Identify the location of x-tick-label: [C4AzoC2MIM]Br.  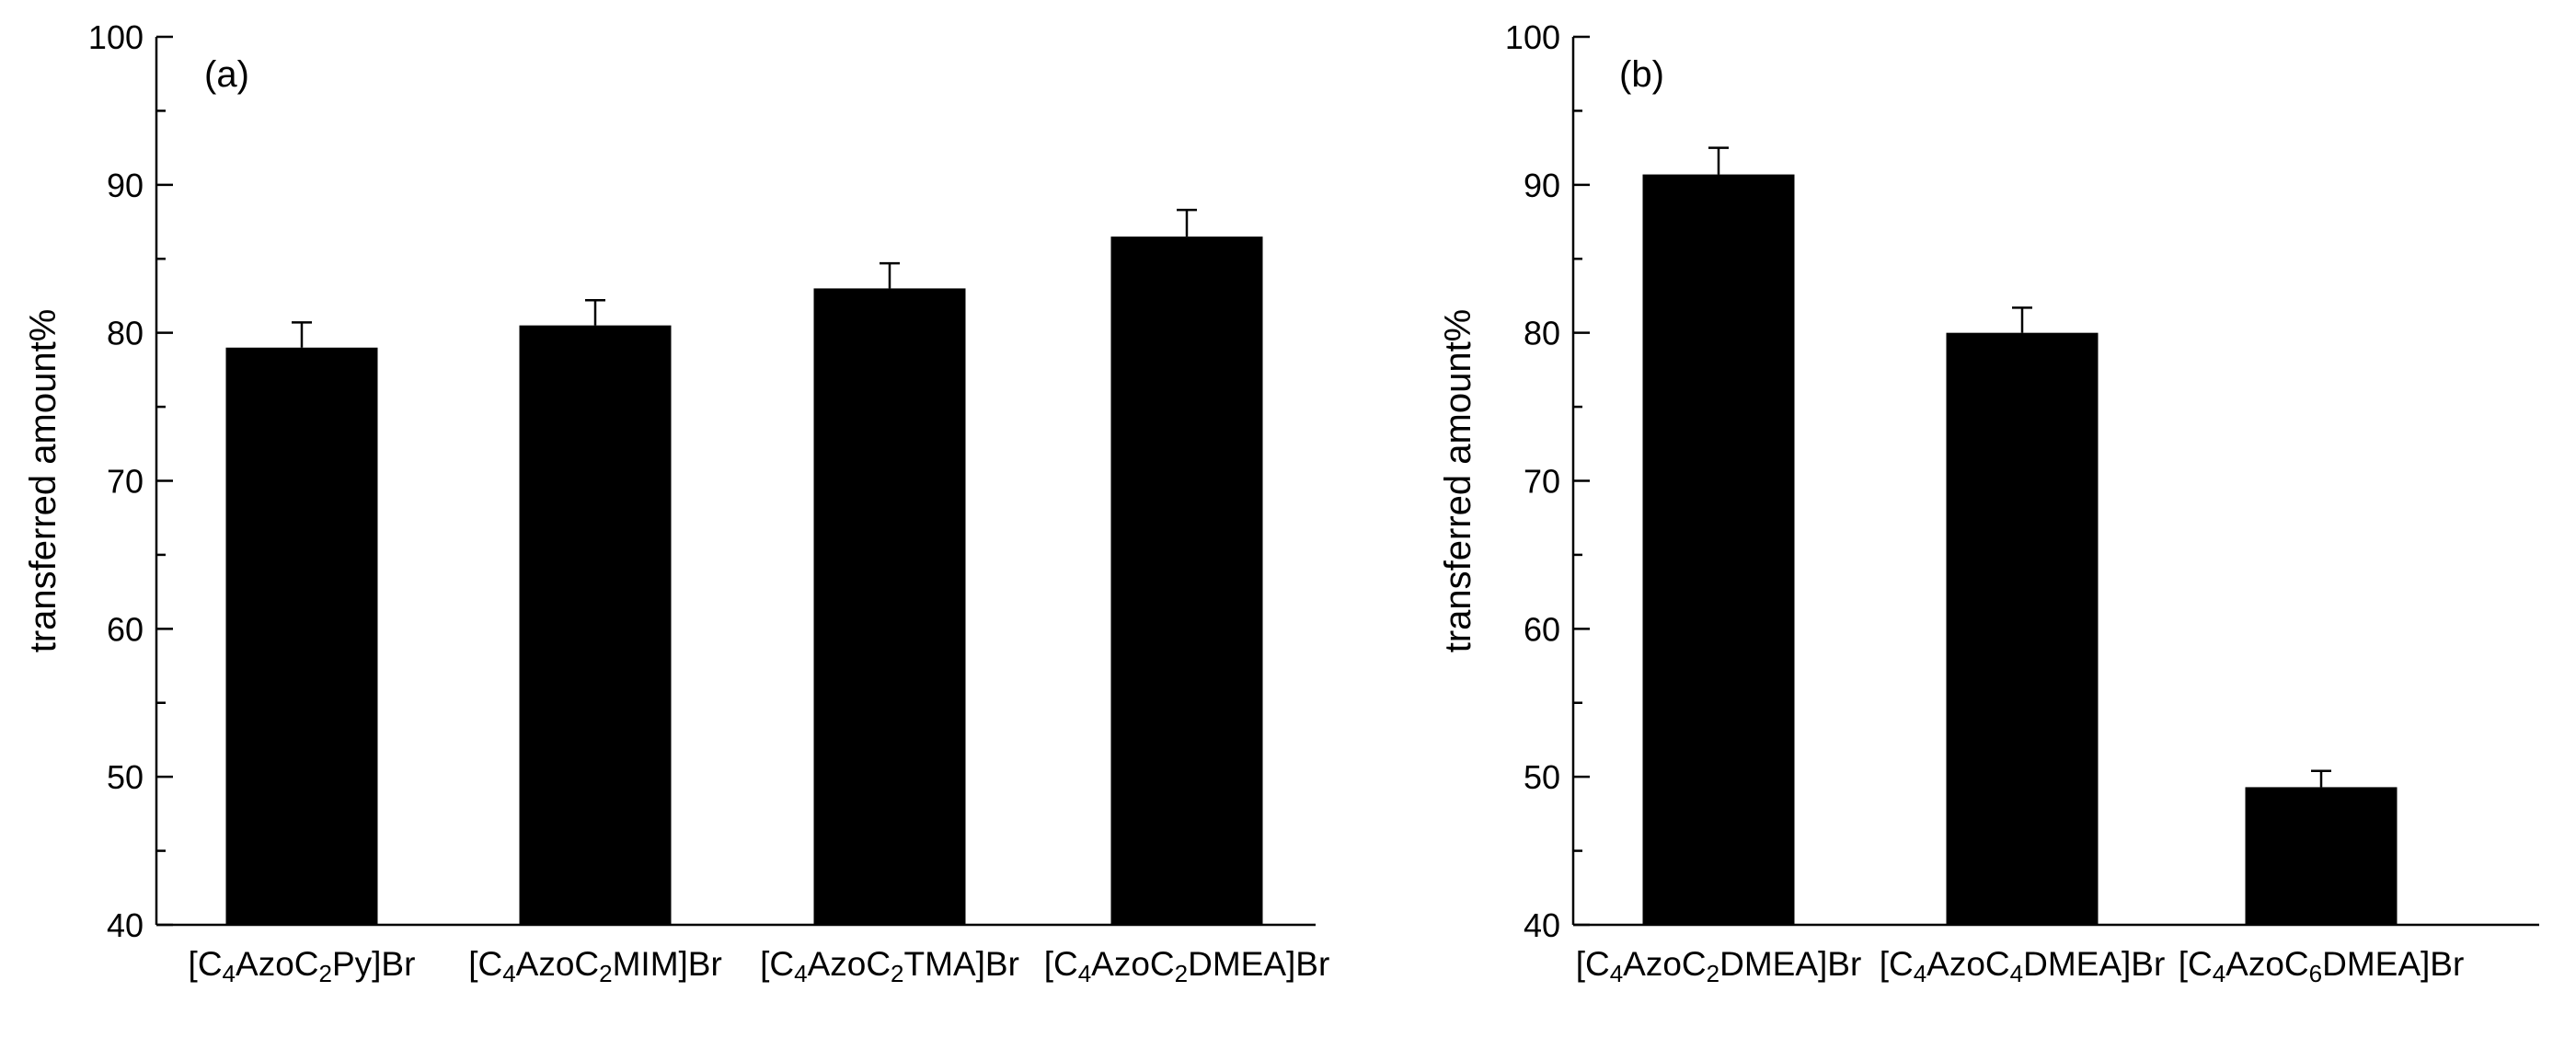
(595, 966).